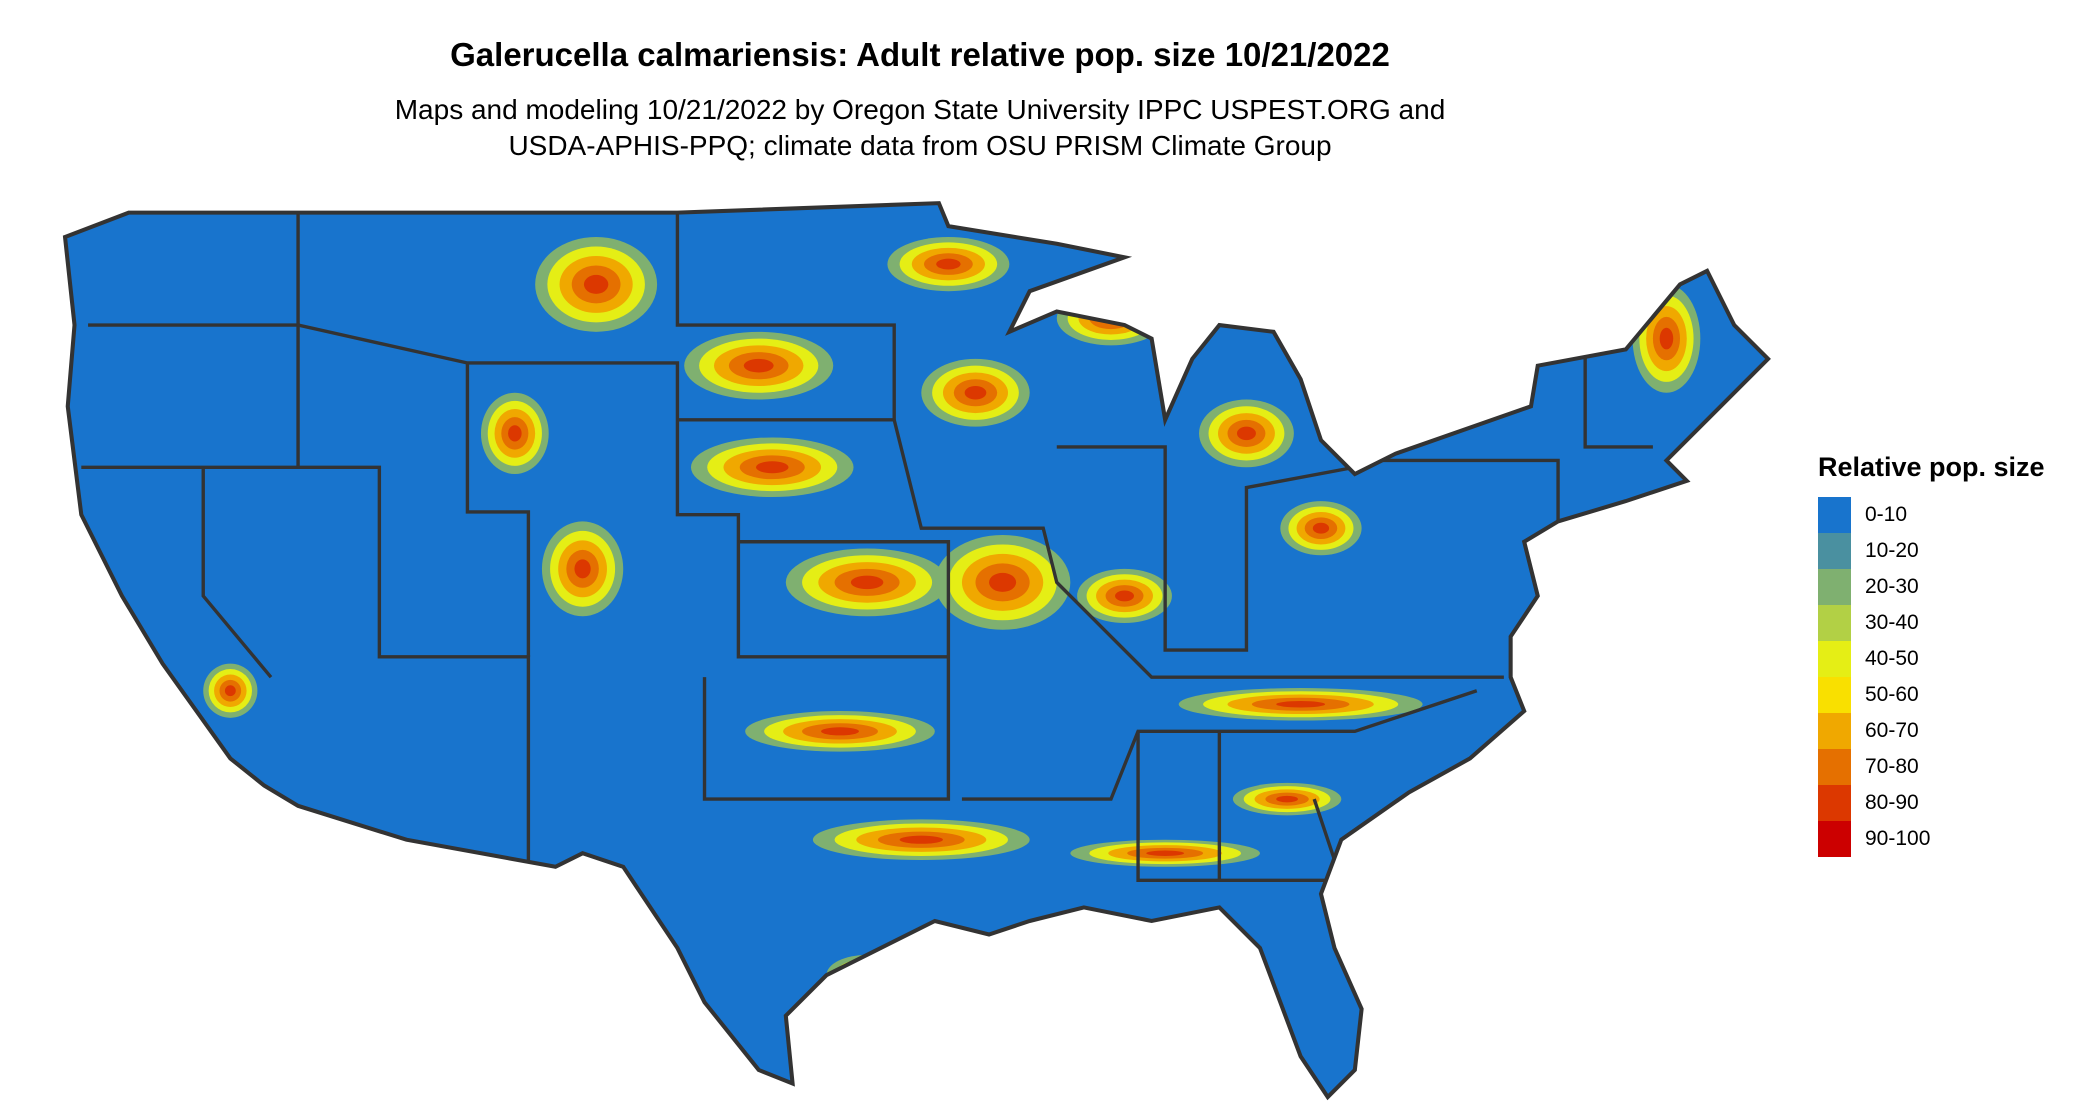 The height and width of the screenshot is (1116, 2100). I want to click on legend-label: 40-50, so click(1892, 658).